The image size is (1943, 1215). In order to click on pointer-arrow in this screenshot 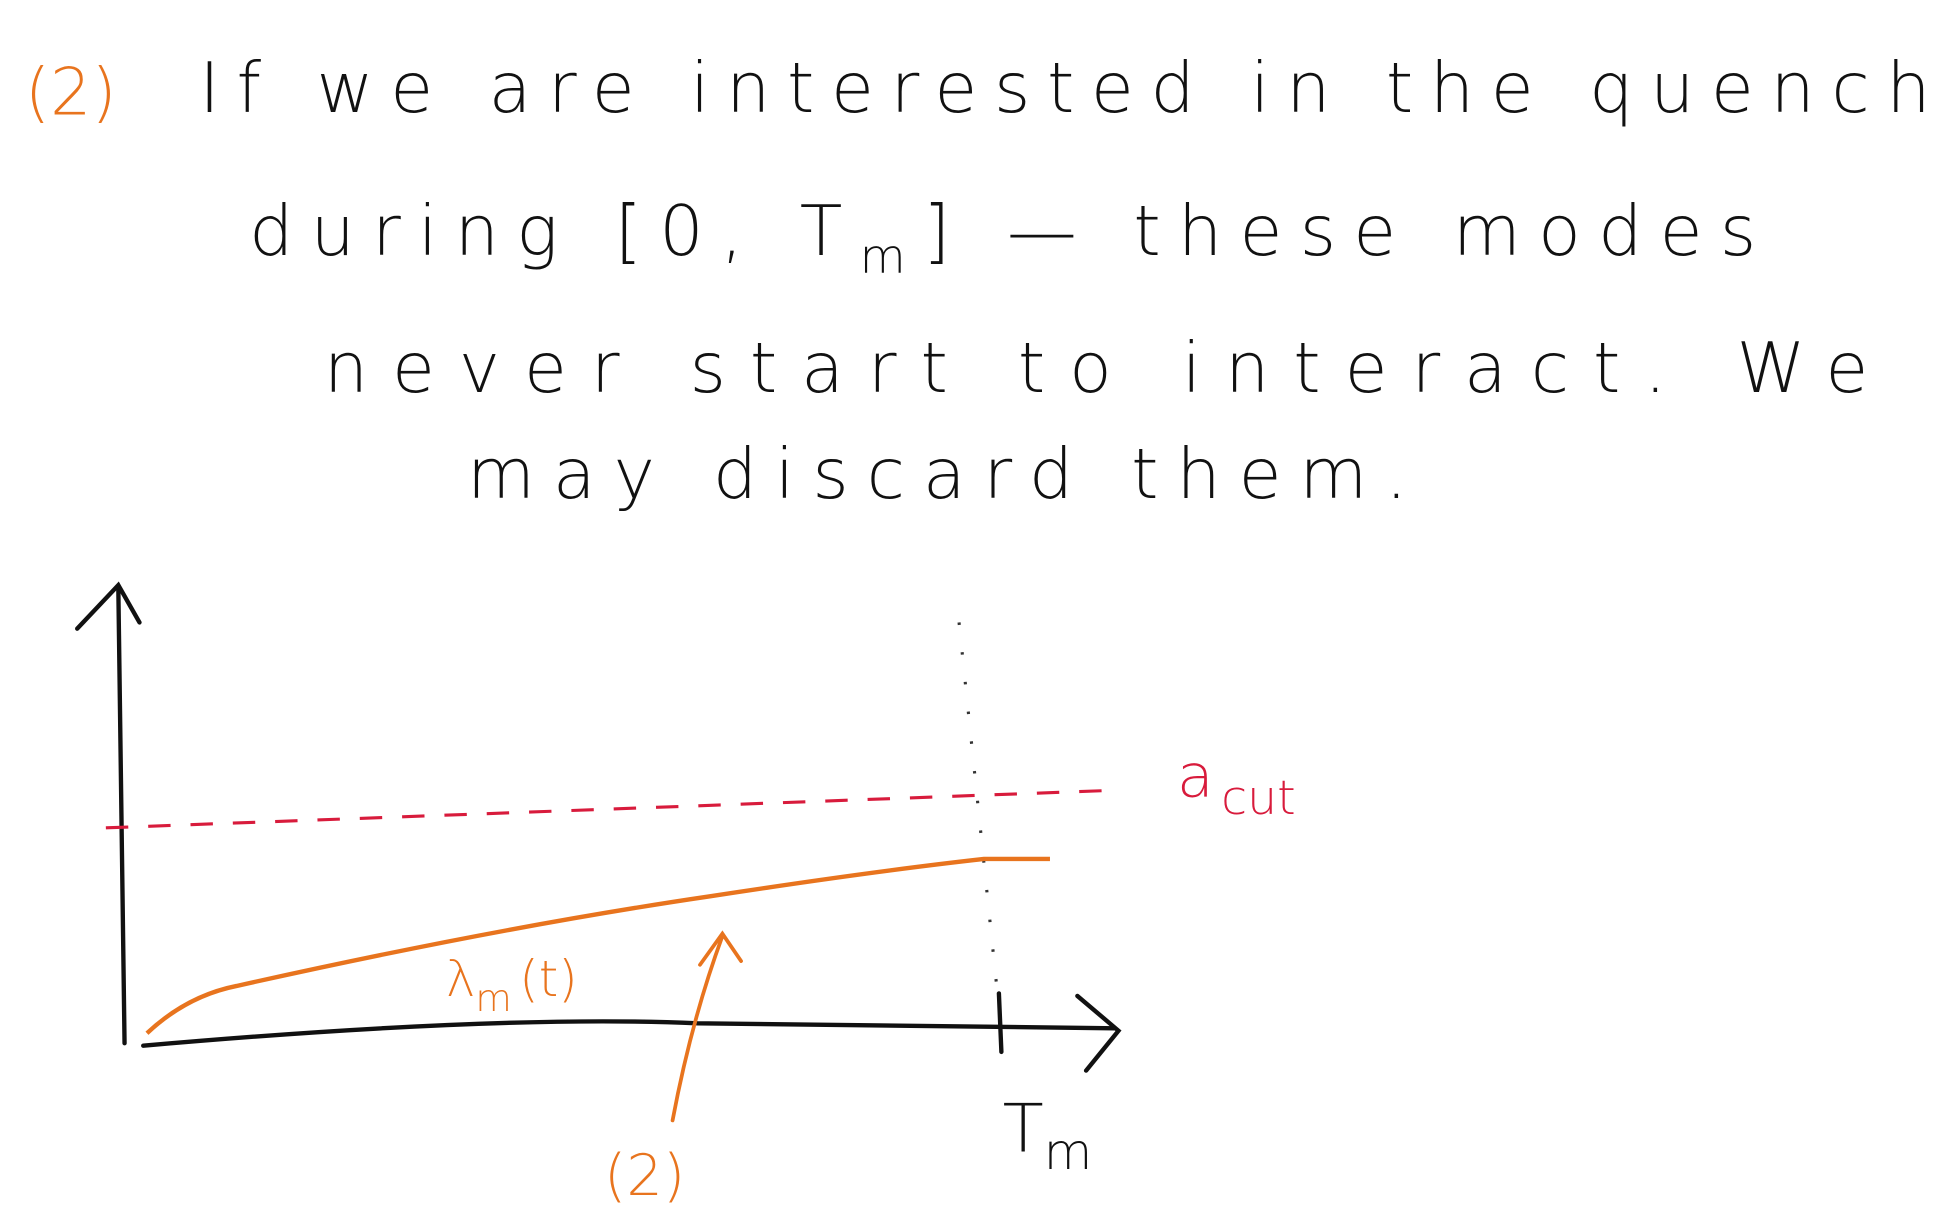, I will do `click(706, 1026)`.